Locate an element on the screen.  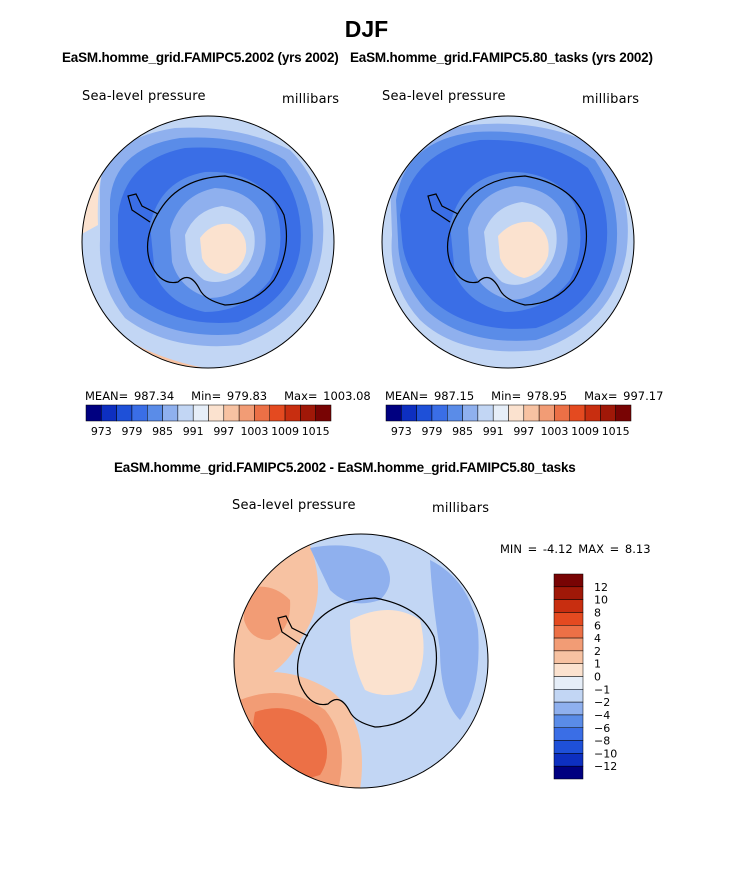
colorbar-1: 973 979 985 991 997 1003 1009 1015 is located at coordinates (208, 421).